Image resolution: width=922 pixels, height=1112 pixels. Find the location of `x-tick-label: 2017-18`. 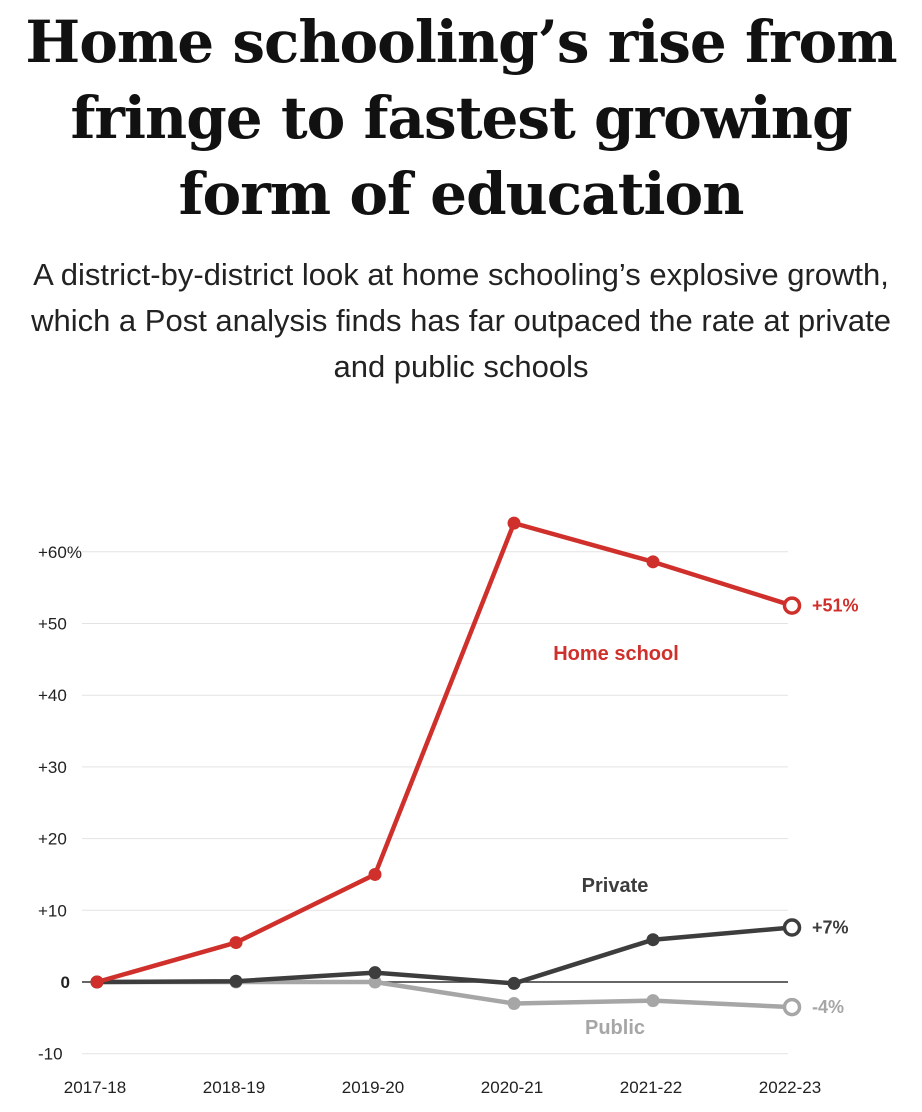

x-tick-label: 2017-18 is located at coordinates (95, 1087).